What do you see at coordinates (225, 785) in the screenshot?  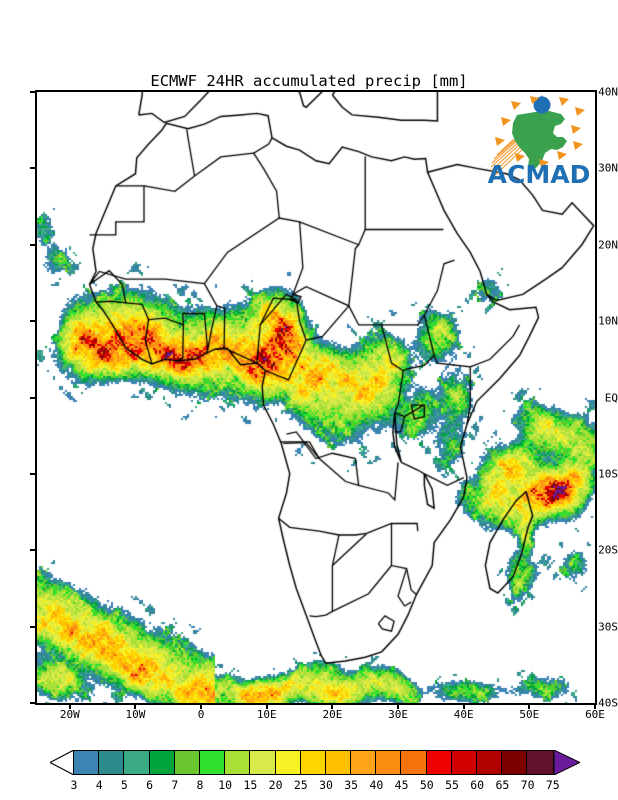 I see `colorbar-tick-label: 10` at bounding box center [225, 785].